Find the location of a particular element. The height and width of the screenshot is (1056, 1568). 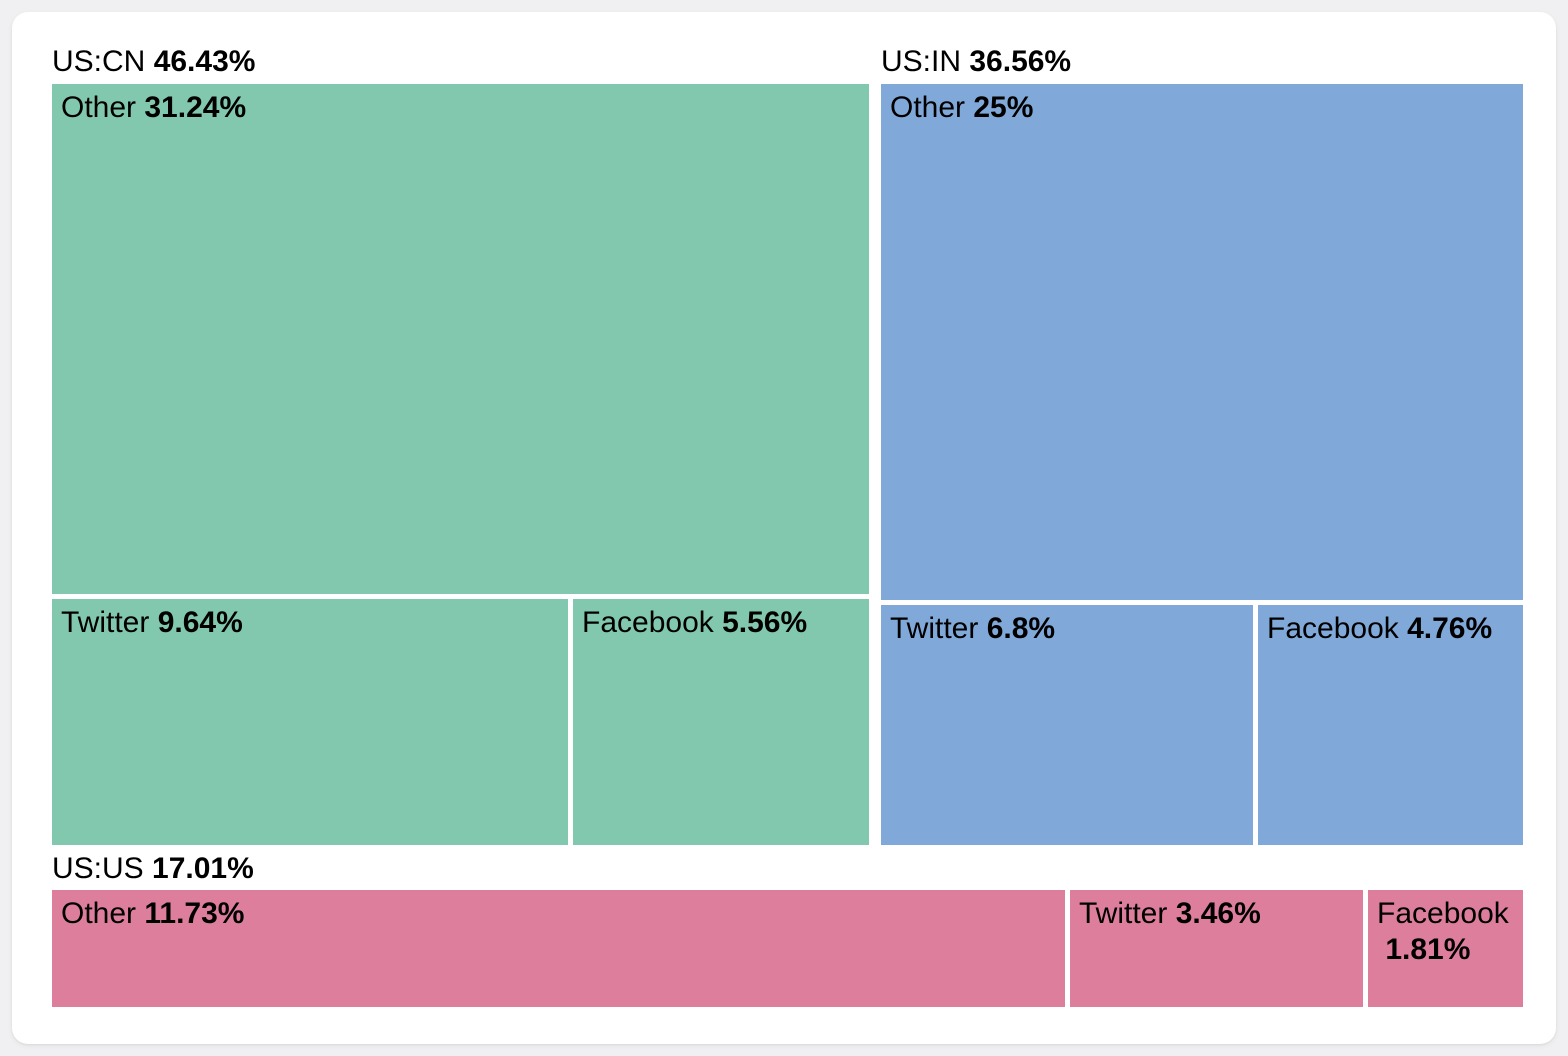

cell-label: Twitter 9.64% is located at coordinates (310, 623).